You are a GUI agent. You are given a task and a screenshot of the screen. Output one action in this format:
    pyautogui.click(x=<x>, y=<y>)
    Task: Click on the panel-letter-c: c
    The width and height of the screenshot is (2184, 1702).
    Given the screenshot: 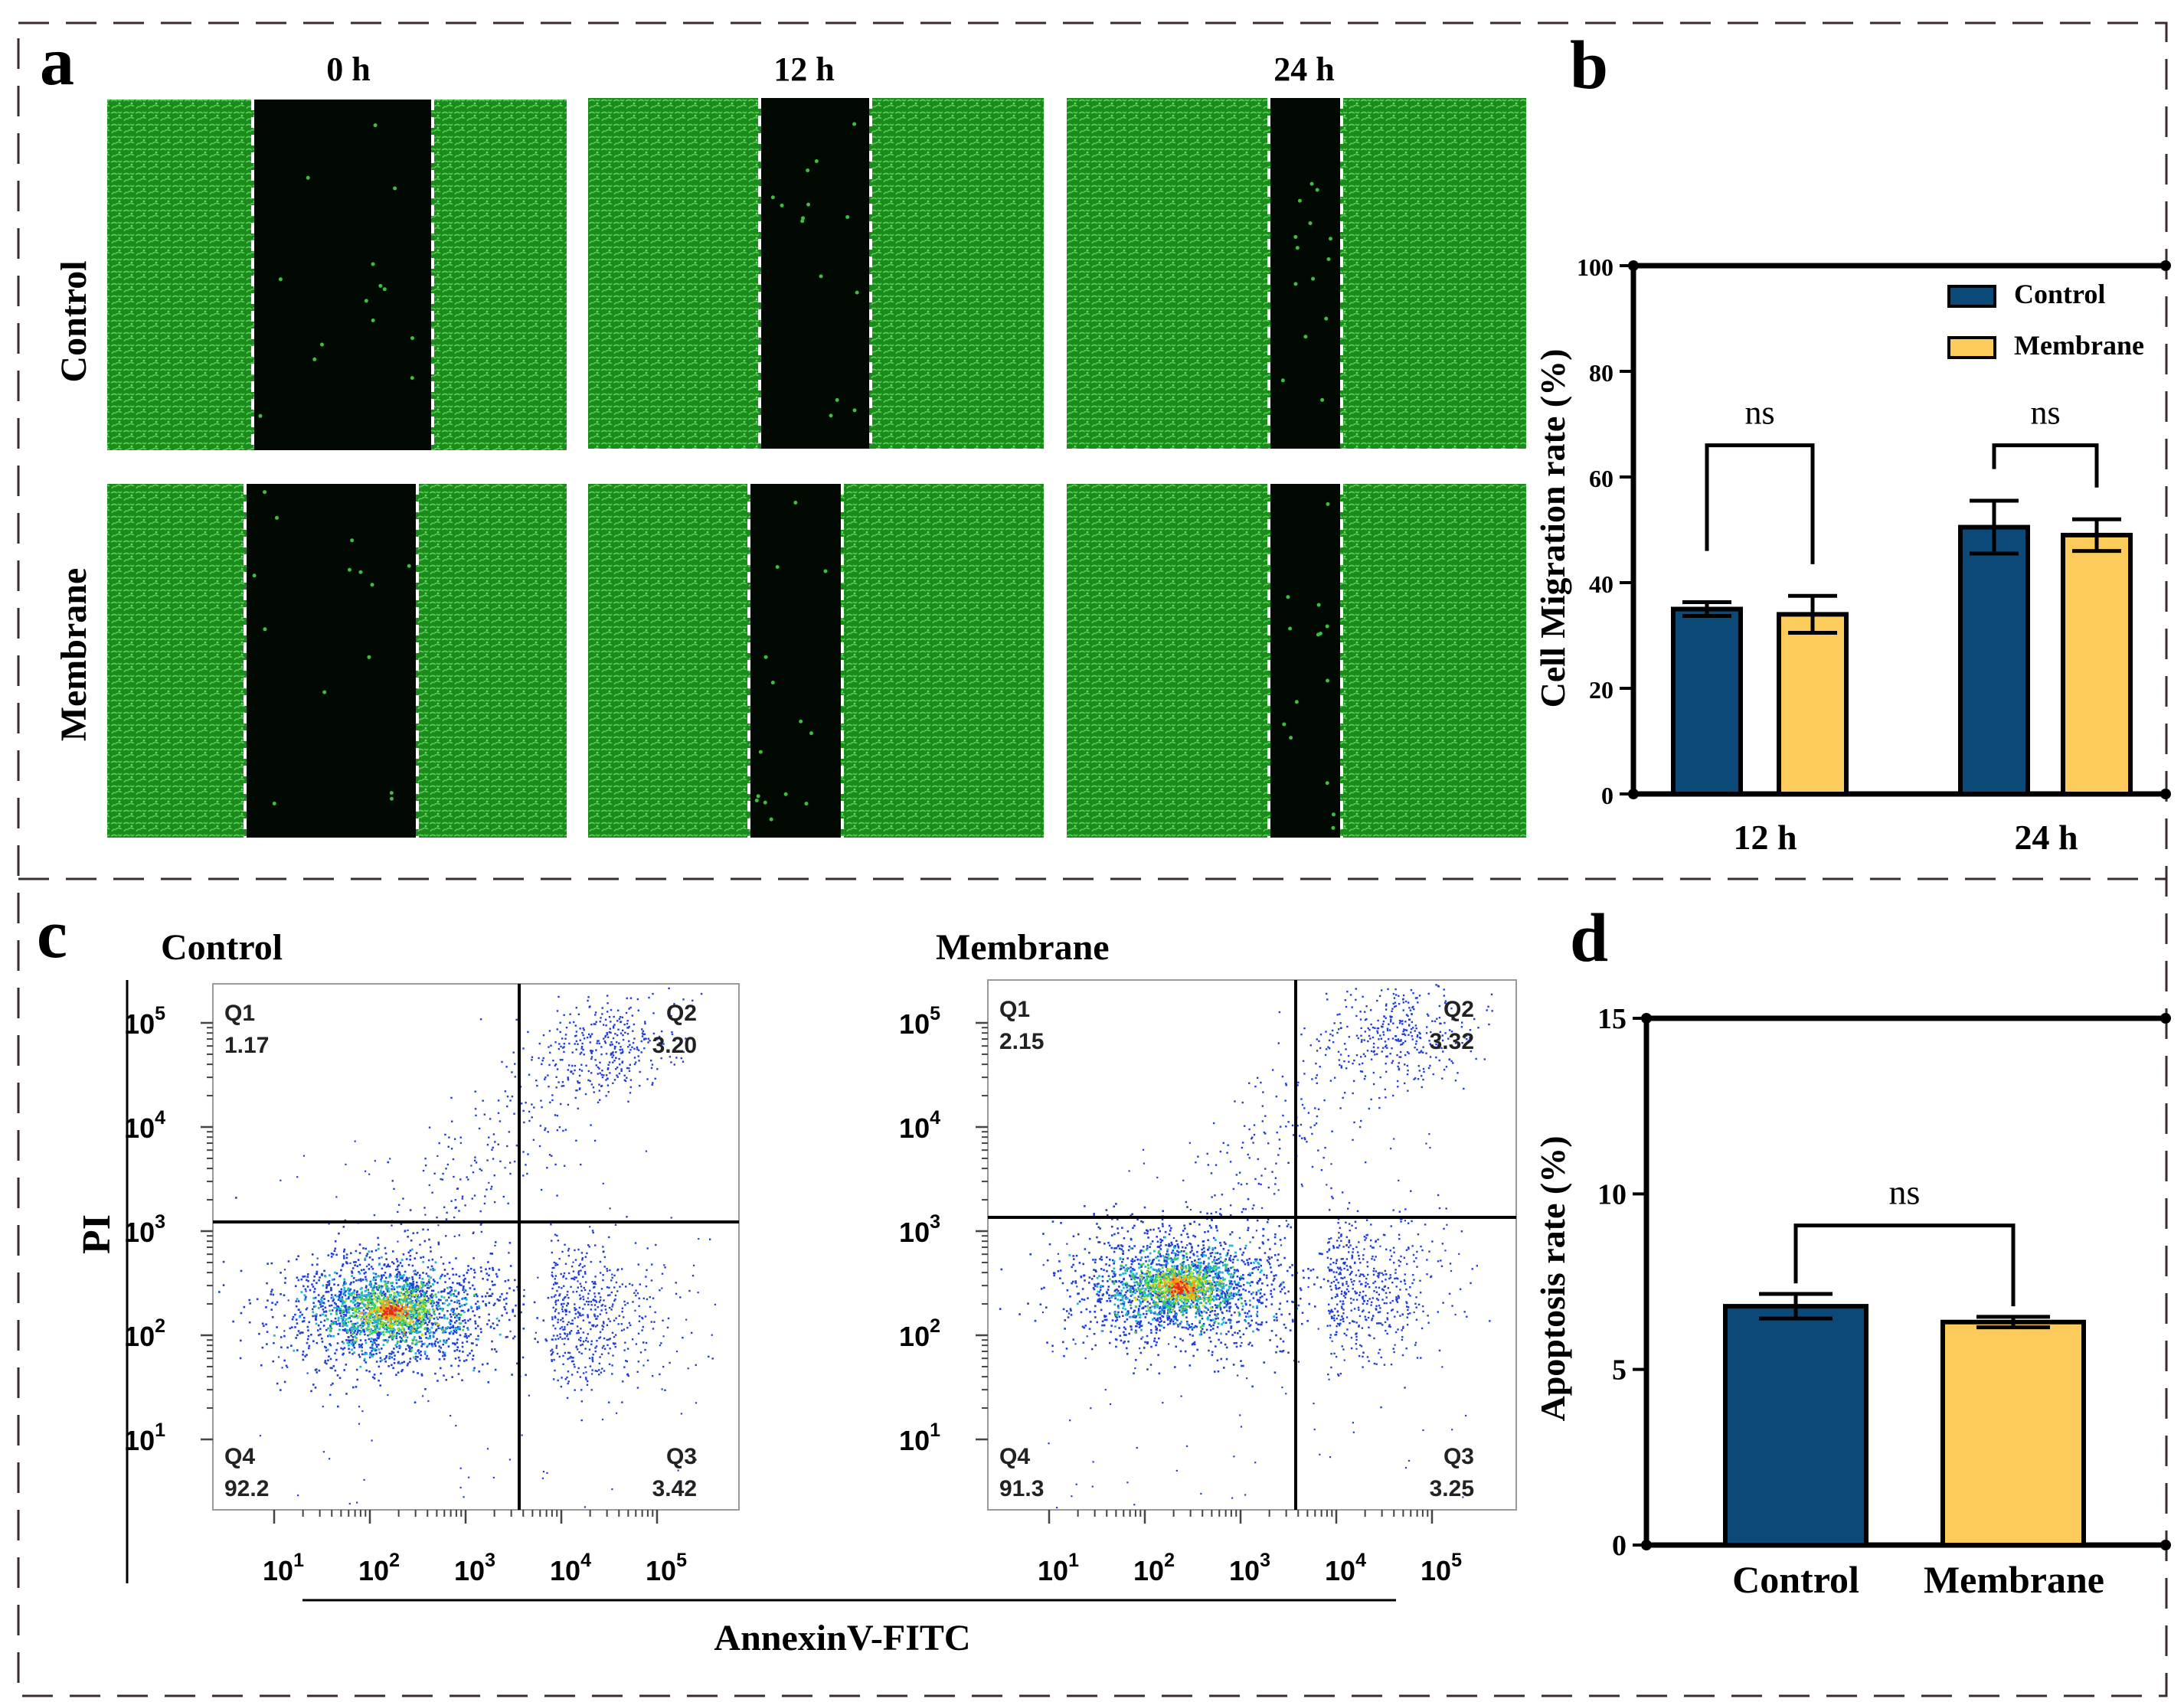 What is the action you would take?
    pyautogui.click(x=52, y=934)
    